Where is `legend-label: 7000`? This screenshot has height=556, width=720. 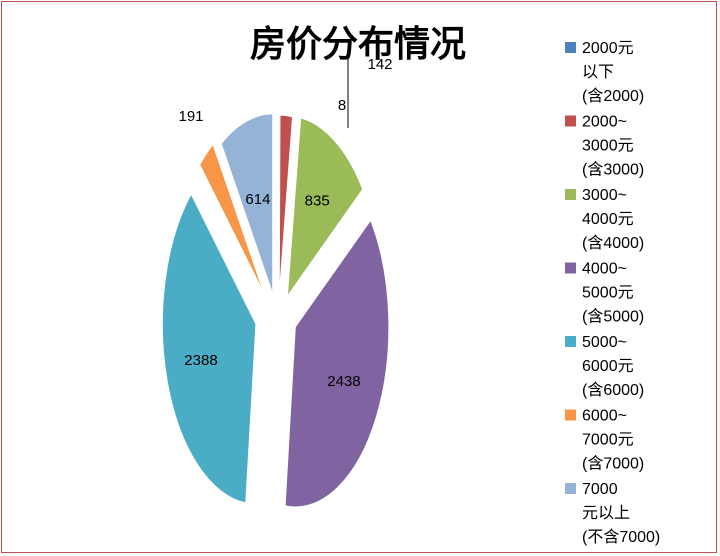
legend-label: 7000 is located at coordinates (600, 489).